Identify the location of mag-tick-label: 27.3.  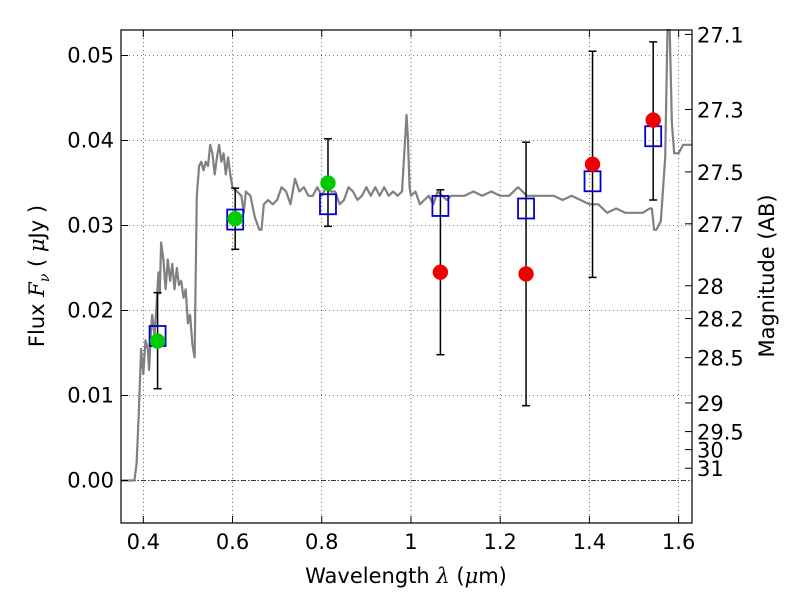
(720, 110).